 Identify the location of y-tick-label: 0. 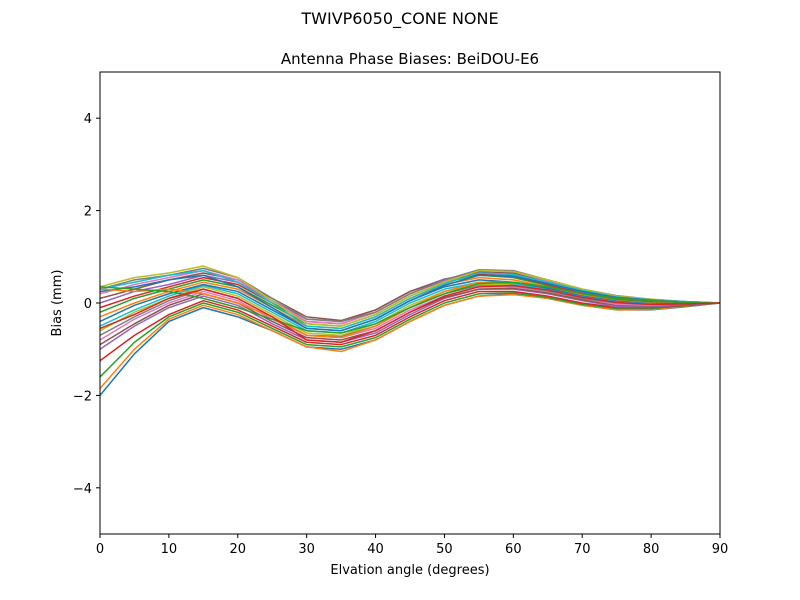
(88, 304).